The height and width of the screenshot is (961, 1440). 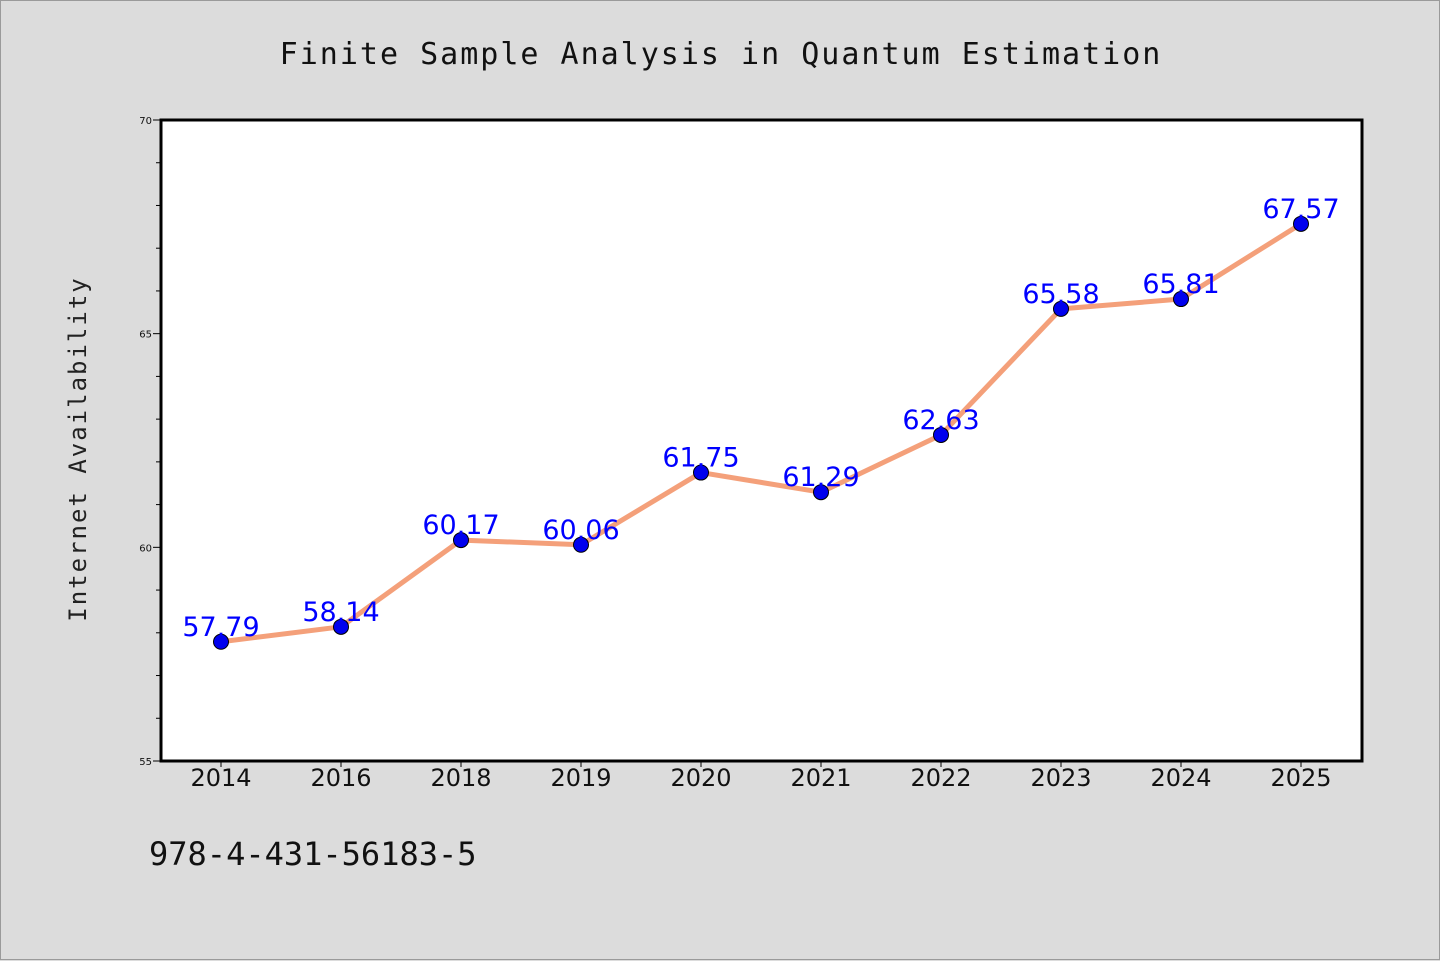 What do you see at coordinates (220, 778) in the screenshot?
I see `x-tick-label: 2014` at bounding box center [220, 778].